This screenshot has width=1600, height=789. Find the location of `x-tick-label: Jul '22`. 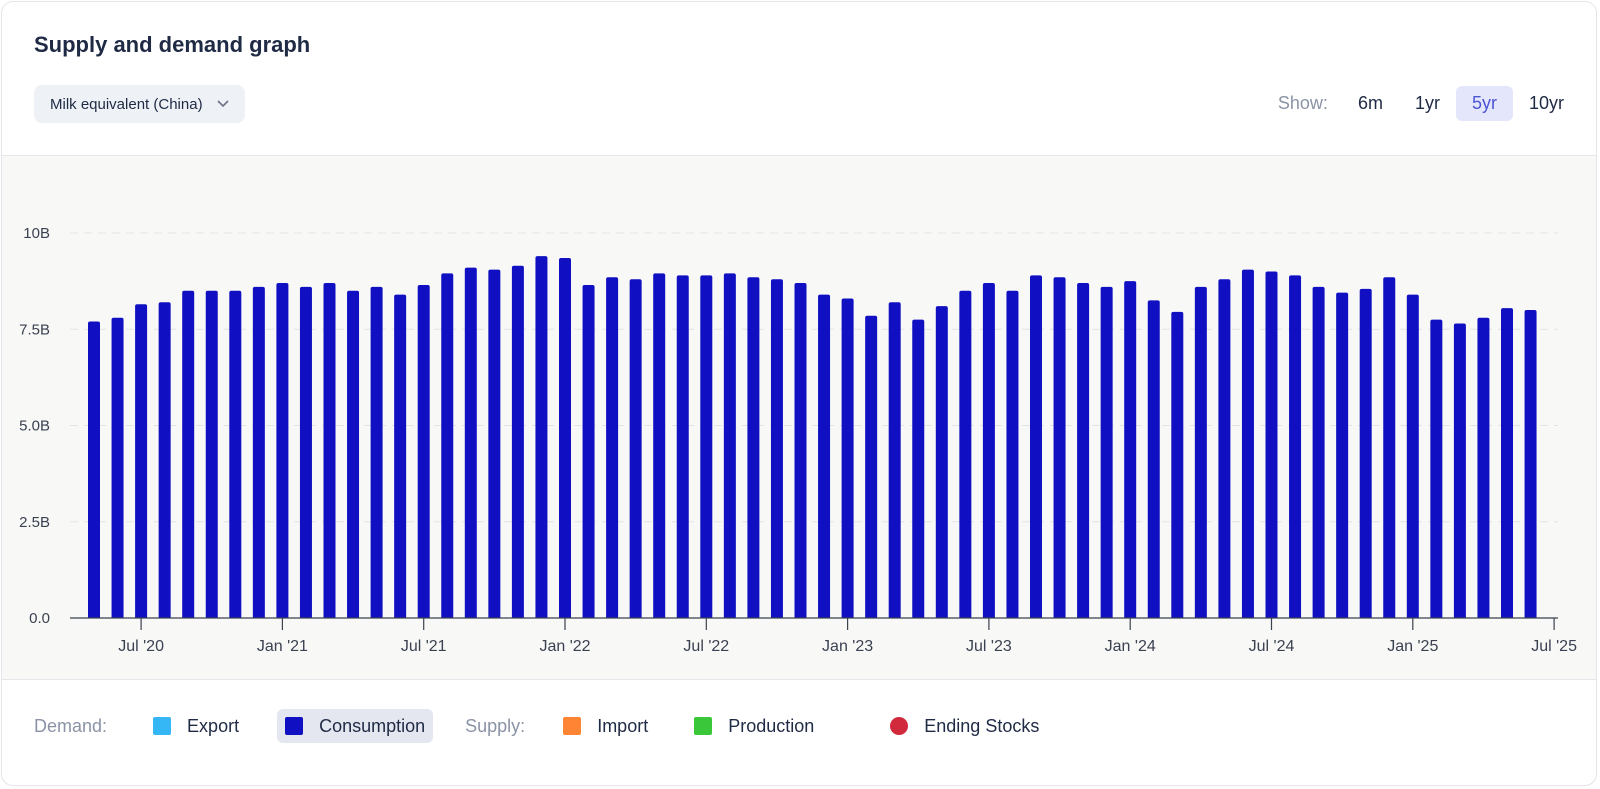

x-tick-label: Jul '22 is located at coordinates (706, 646).